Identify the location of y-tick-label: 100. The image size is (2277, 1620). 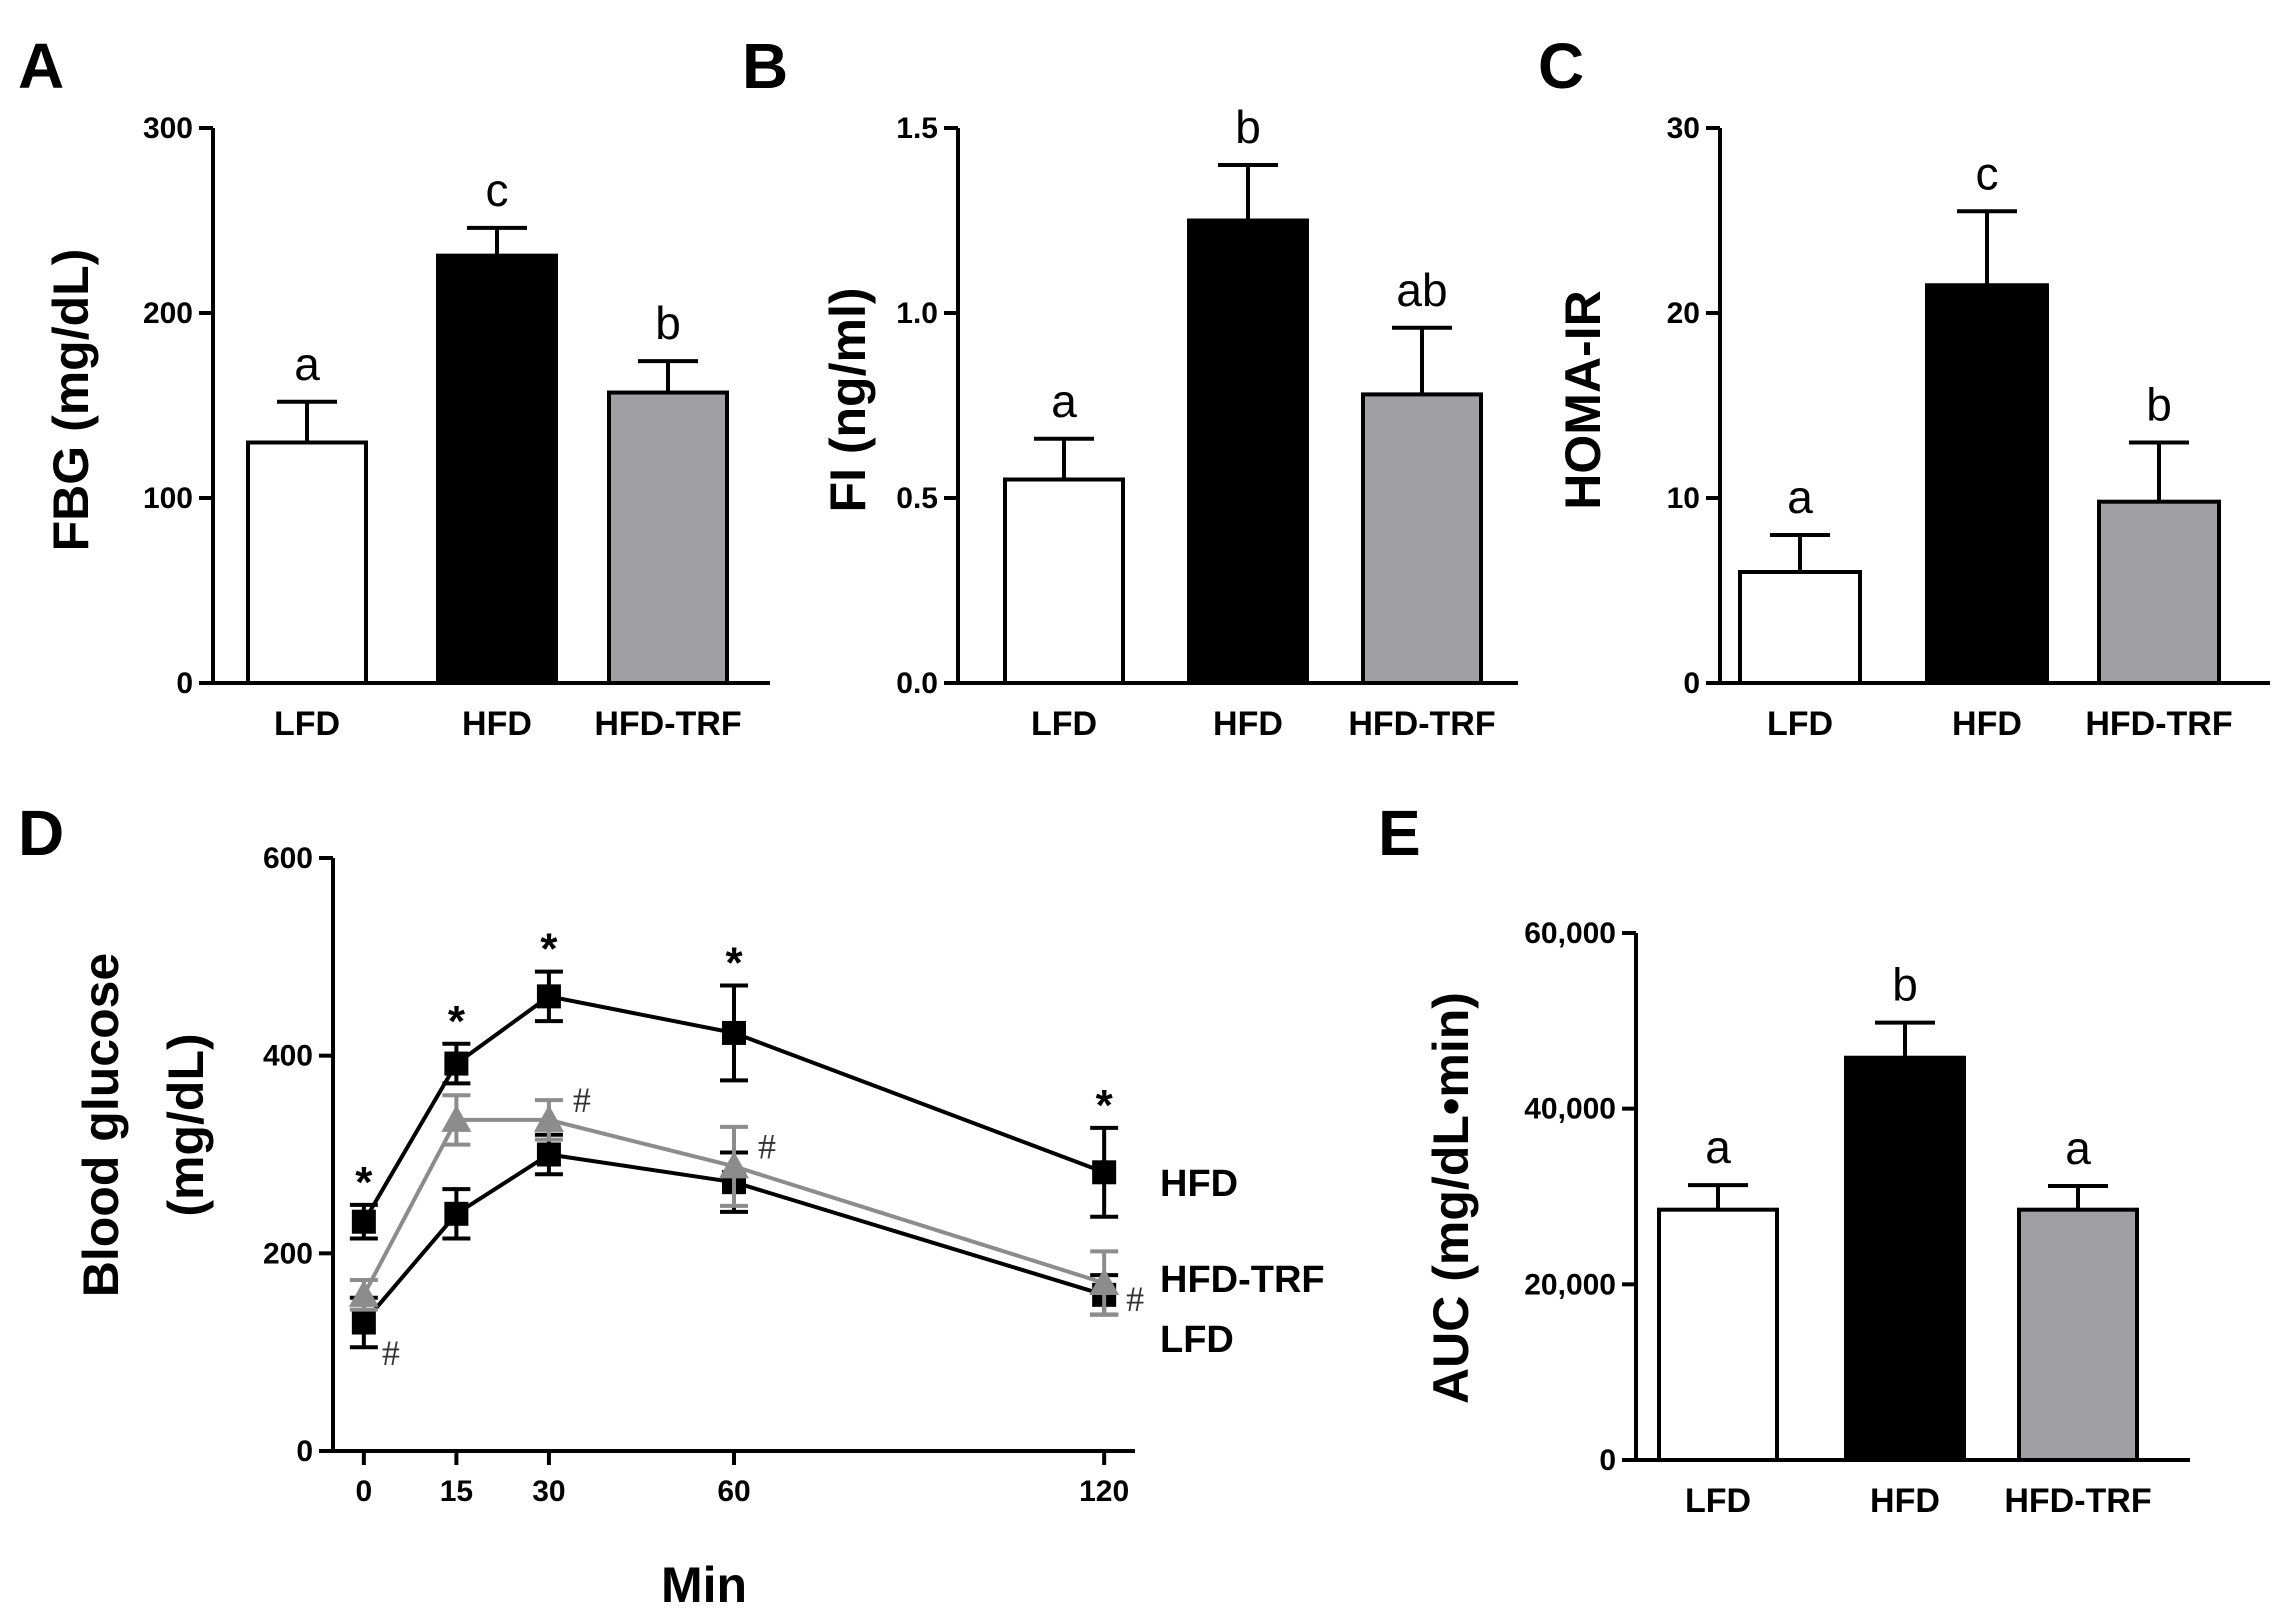
(168, 498).